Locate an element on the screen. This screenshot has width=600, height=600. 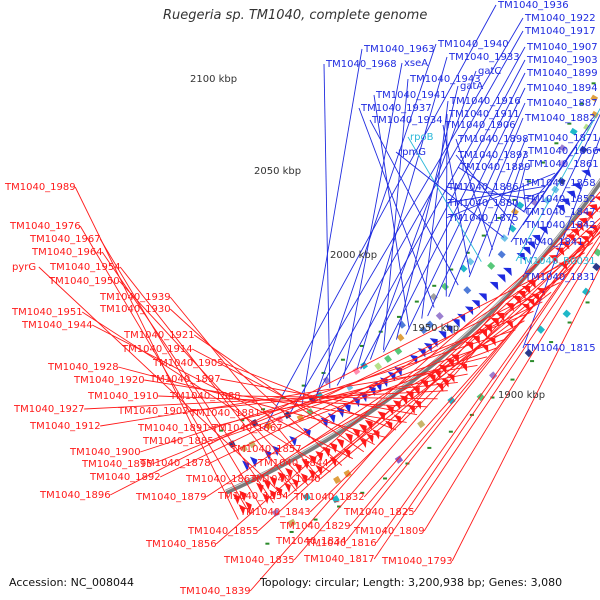
gene-label-middle: TM1040_1968 is located at coordinates (361, 64).